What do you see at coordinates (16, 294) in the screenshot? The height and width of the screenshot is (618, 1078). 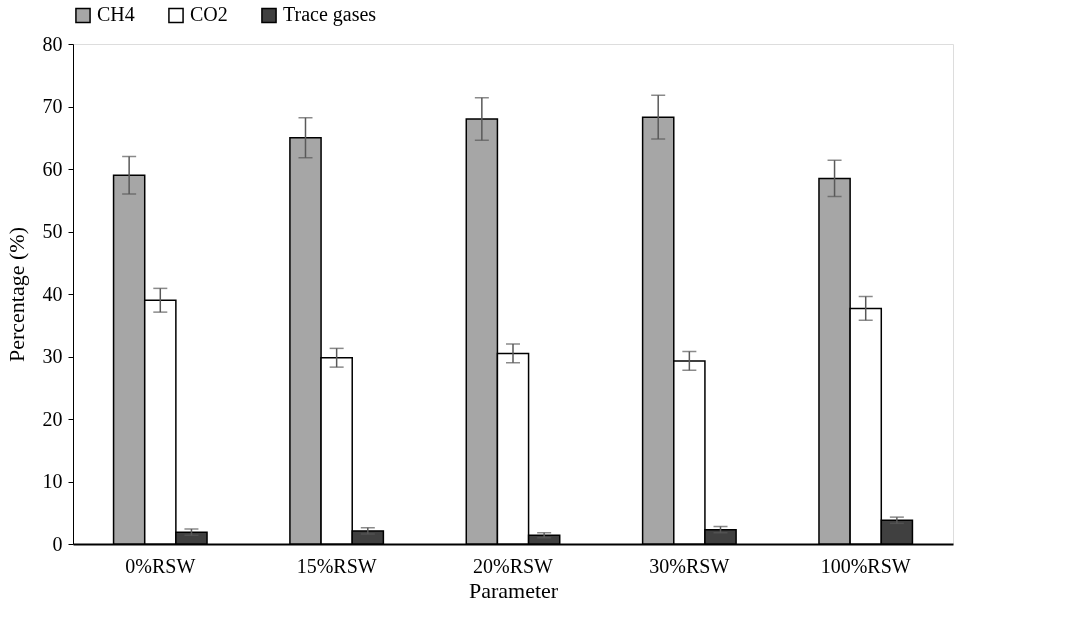 I see `y-axis-title: Percentage (%)` at bounding box center [16, 294].